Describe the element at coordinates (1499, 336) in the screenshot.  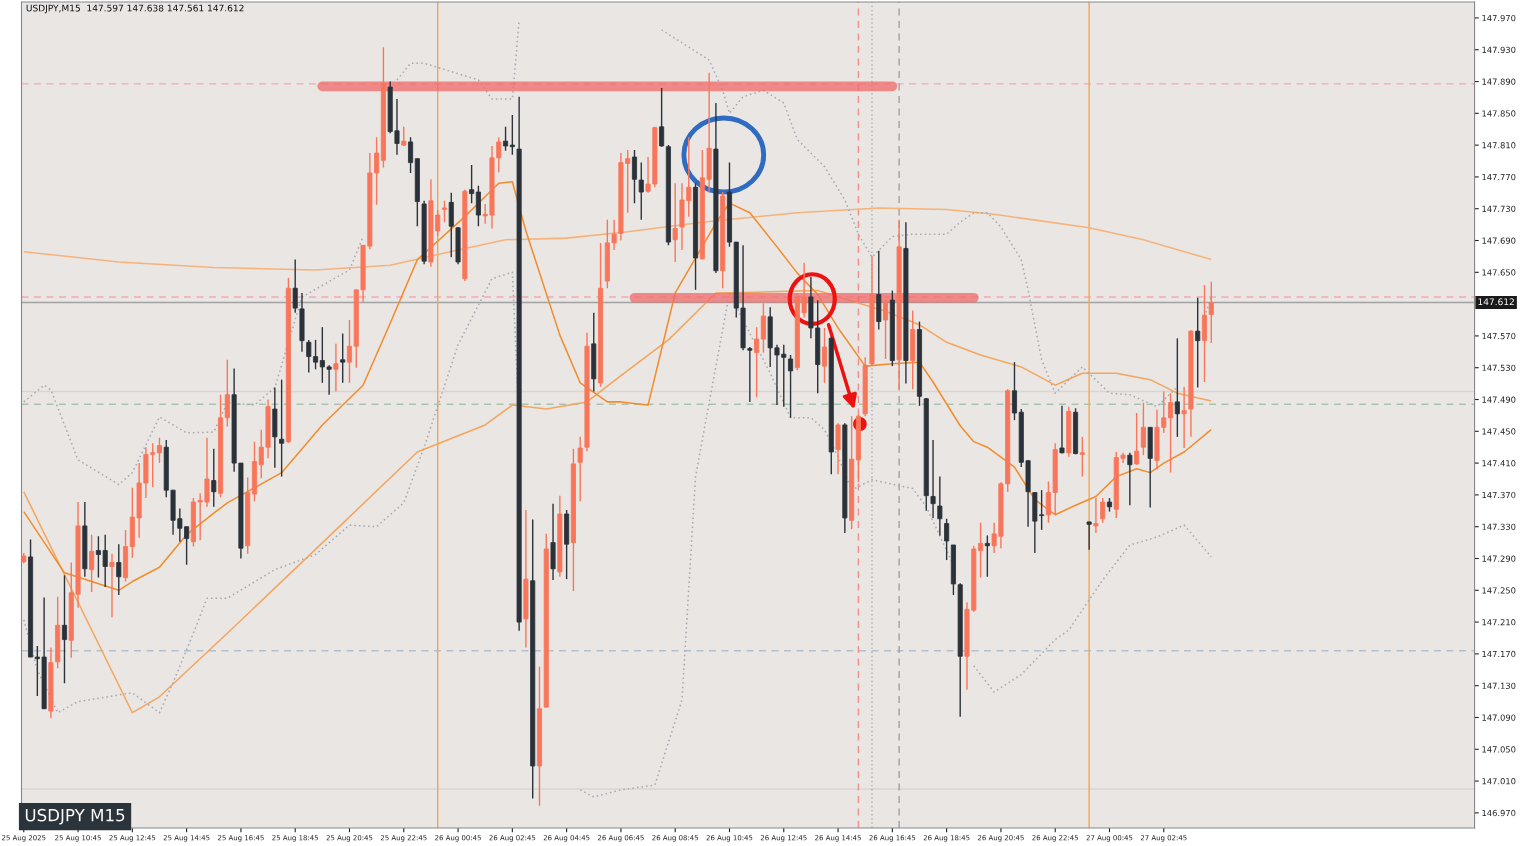
I see `y-tick-label: 147.570` at that location.